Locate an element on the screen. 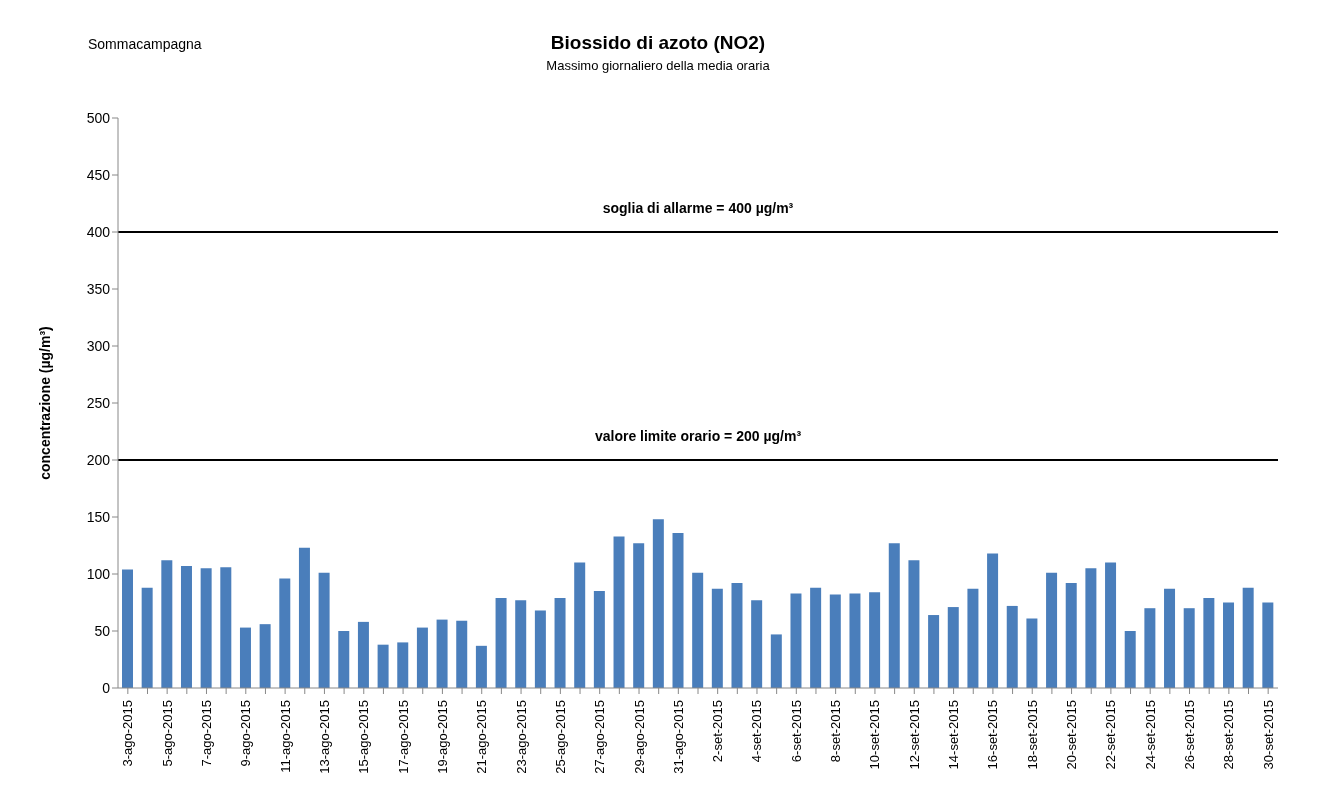  x-tick-label: 24-set-2015 is located at coordinates (1150, 735).